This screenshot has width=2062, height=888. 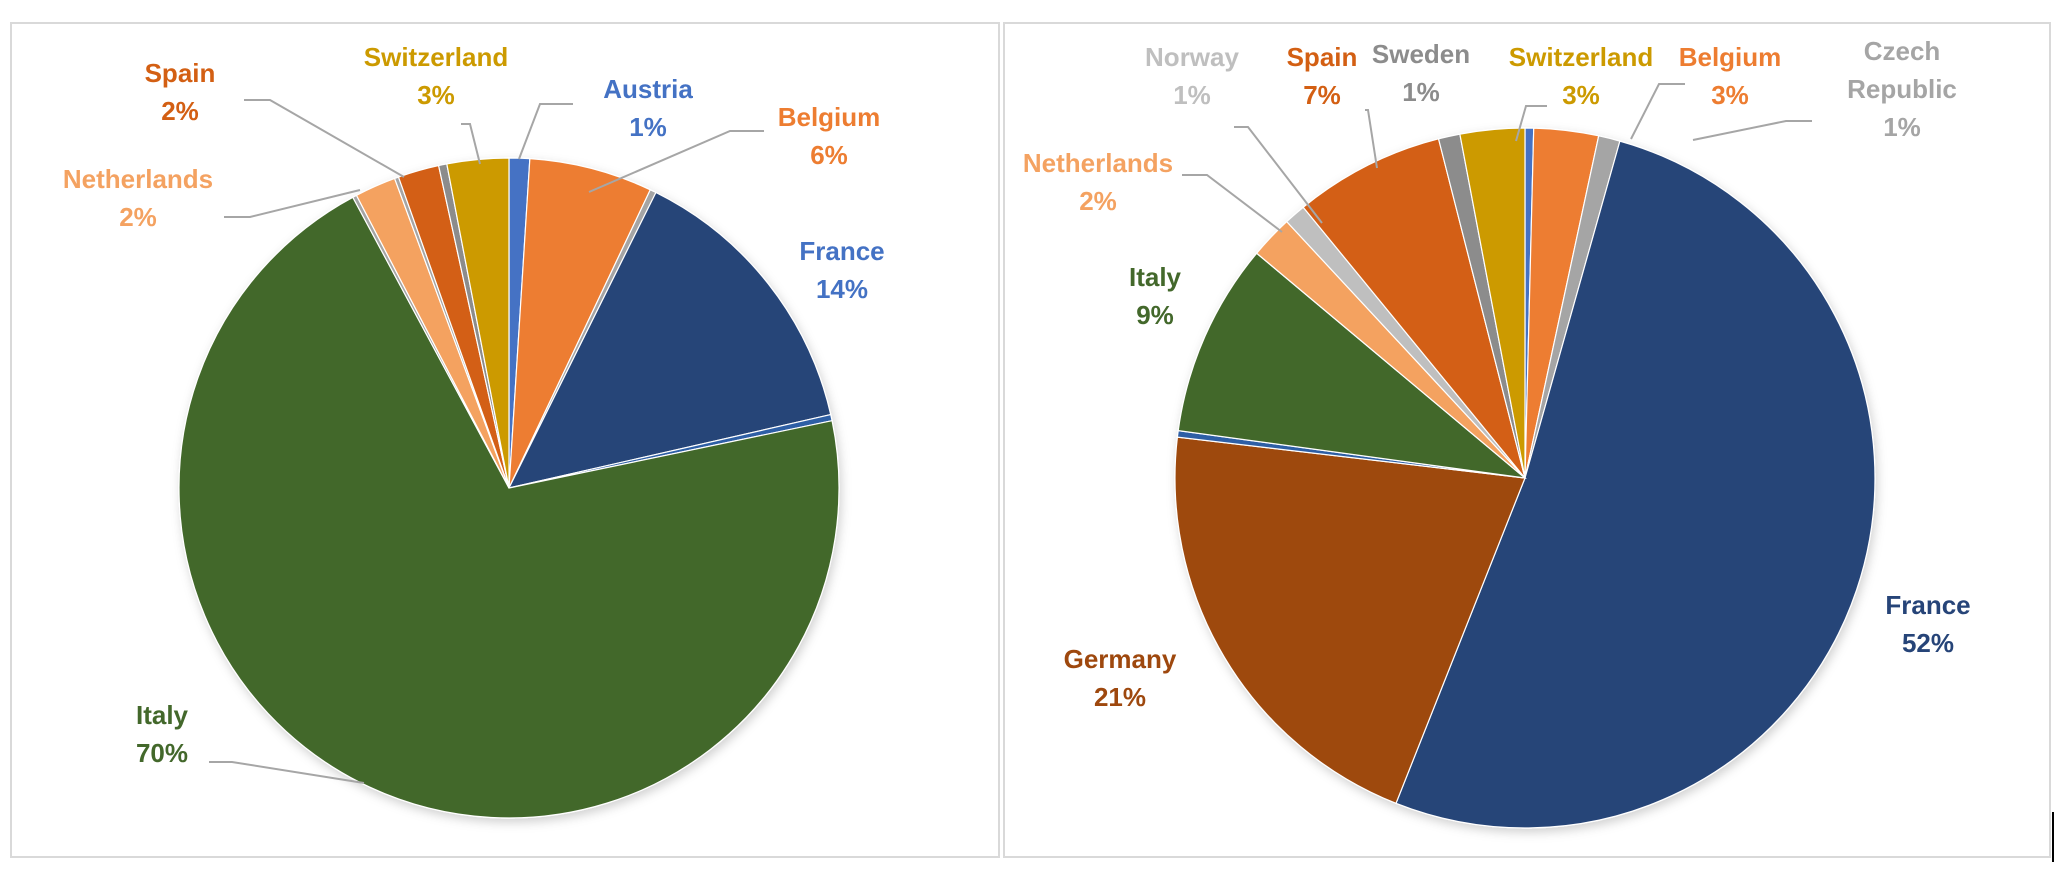 I want to click on leader-line-norway, so click(x=1278, y=175).